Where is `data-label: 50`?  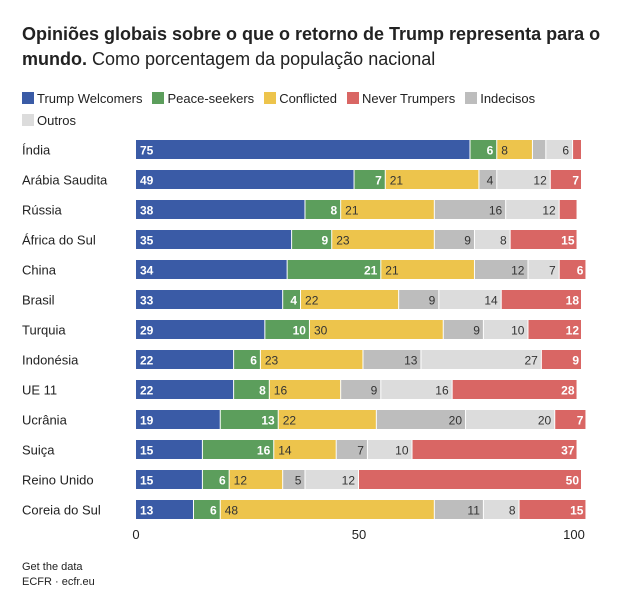
data-label: 50 is located at coordinates (573, 481).